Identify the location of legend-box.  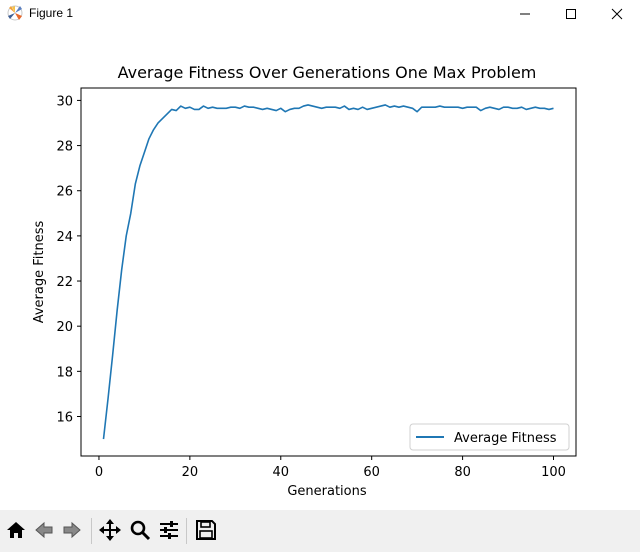
(489, 437).